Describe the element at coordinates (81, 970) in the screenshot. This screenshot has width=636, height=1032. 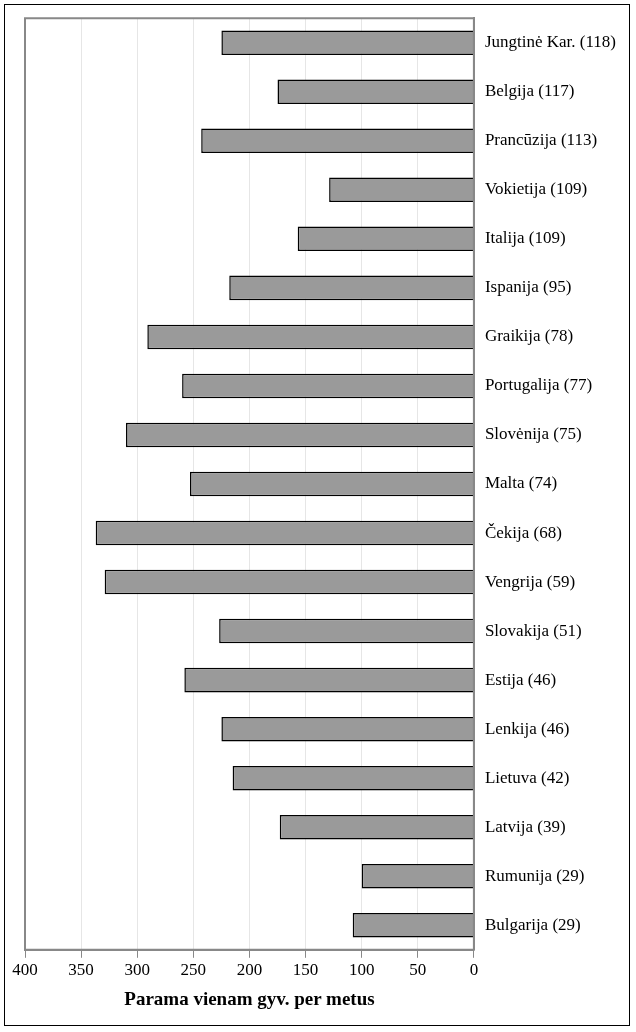
I see `x-tick-label: 350` at that location.